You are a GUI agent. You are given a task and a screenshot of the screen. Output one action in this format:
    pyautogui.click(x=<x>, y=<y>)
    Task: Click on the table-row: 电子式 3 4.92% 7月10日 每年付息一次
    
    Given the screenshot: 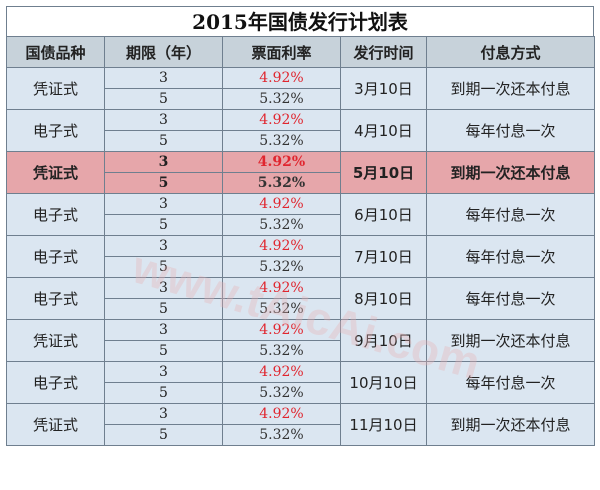 What is the action you would take?
    pyautogui.click(x=300, y=256)
    